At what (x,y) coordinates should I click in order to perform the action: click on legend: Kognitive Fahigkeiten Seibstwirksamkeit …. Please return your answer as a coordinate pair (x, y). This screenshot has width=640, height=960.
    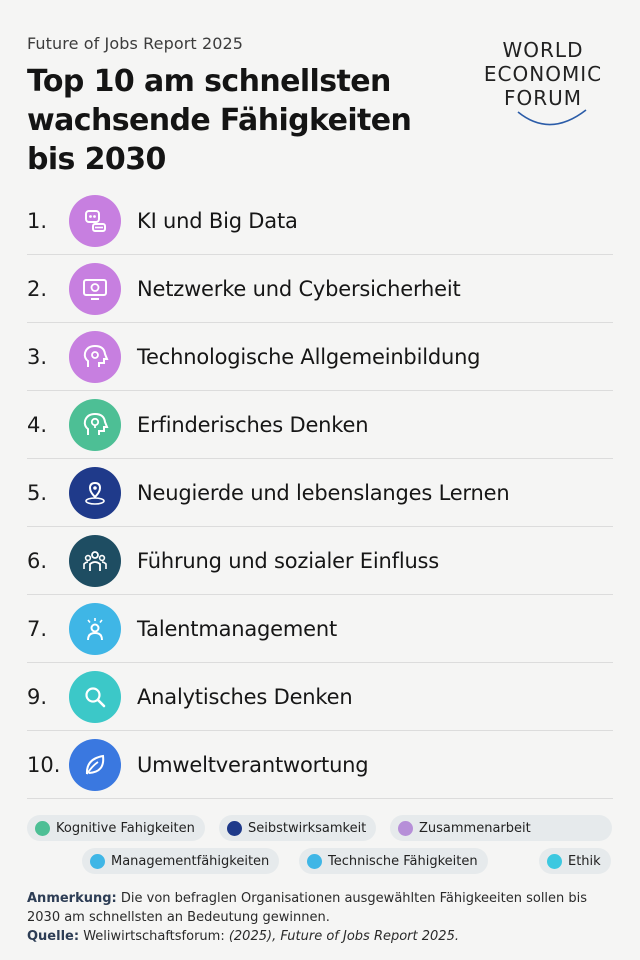
    Looking at the image, I should click on (322, 846).